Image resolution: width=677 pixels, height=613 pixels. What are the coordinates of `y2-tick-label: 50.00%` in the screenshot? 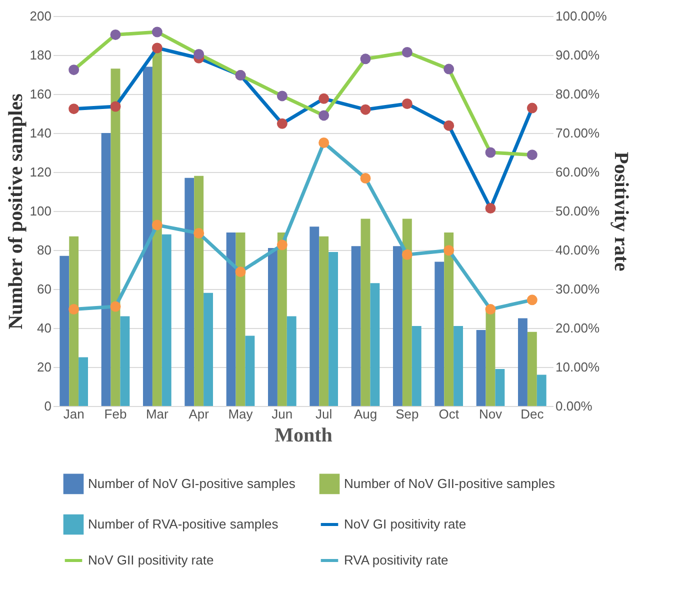 It's located at (578, 211).